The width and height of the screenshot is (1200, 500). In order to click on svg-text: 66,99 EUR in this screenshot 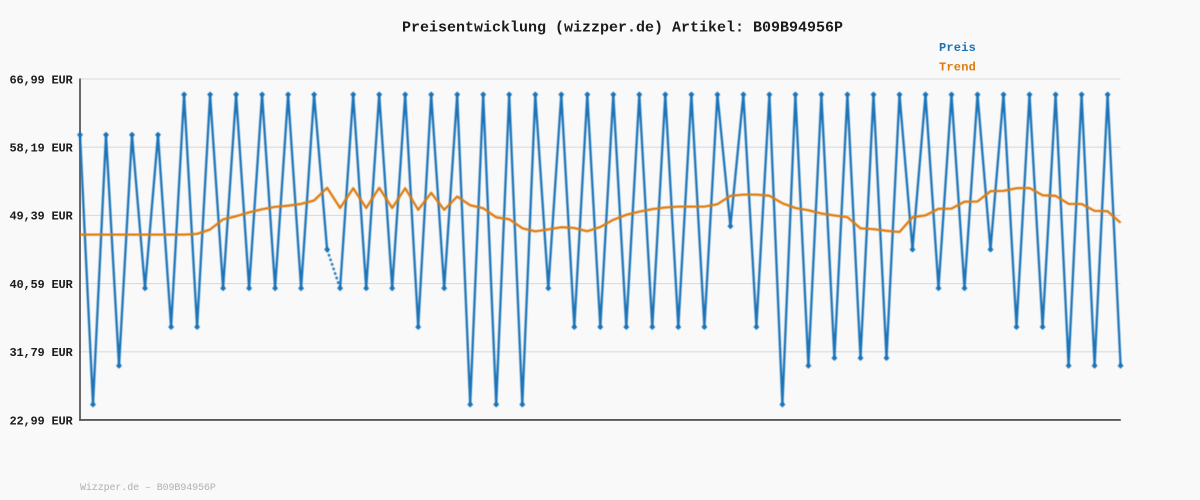, I will do `click(41, 80)`.